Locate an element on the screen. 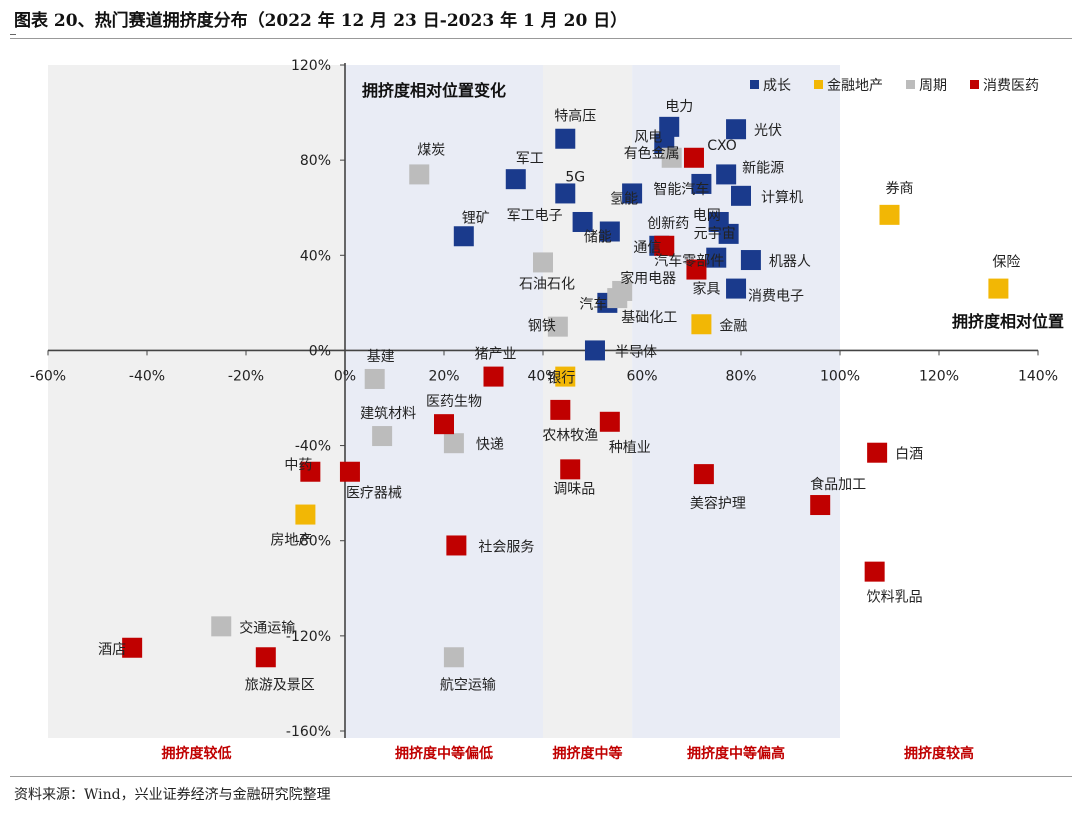 This screenshot has width=1080, height=813. legend-label-3: 周期 is located at coordinates (933, 86).